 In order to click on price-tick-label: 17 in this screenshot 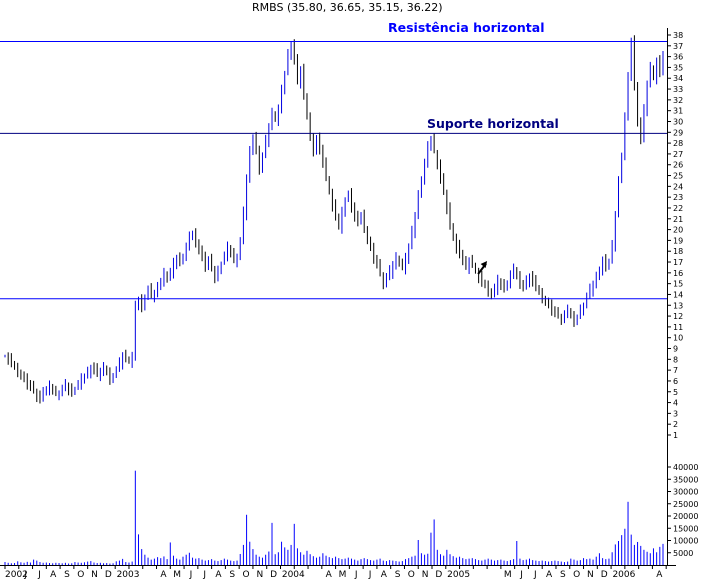, I will do `click(678, 262)`.